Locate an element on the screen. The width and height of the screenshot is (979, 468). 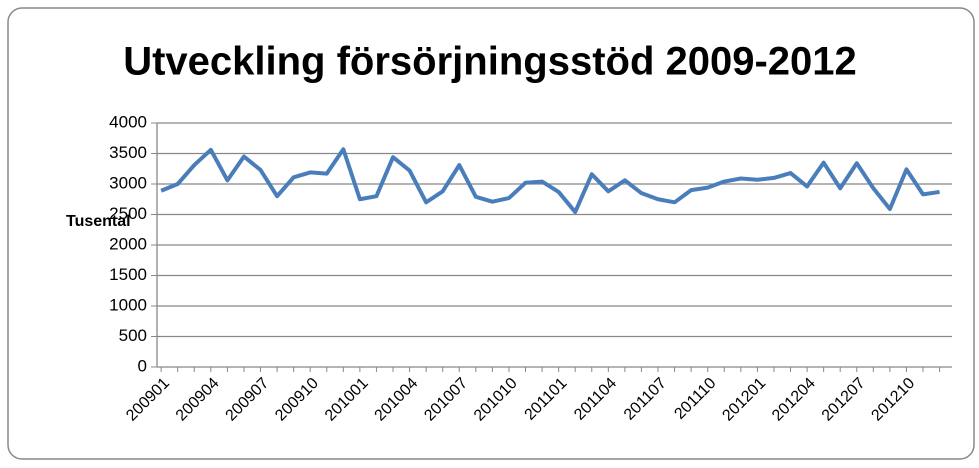
y-tick-label: 2500 is located at coordinates (128, 213).